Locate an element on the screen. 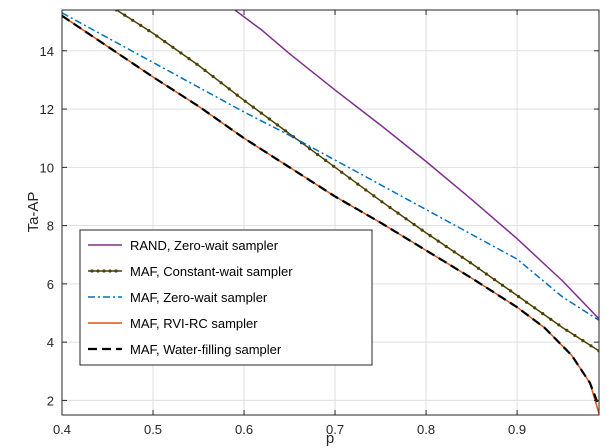 The width and height of the screenshot is (607, 448). y-tick-label: 4 is located at coordinates (50, 342).